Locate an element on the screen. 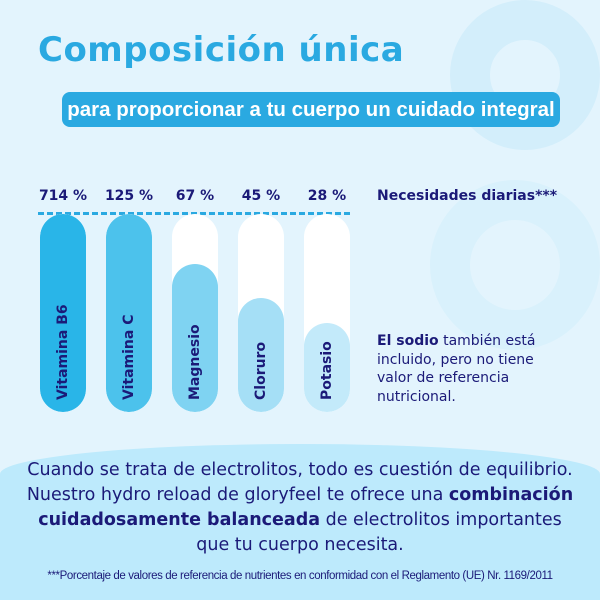 This screenshot has width=600, height=600. value-label: 125 % is located at coordinates (129, 196).